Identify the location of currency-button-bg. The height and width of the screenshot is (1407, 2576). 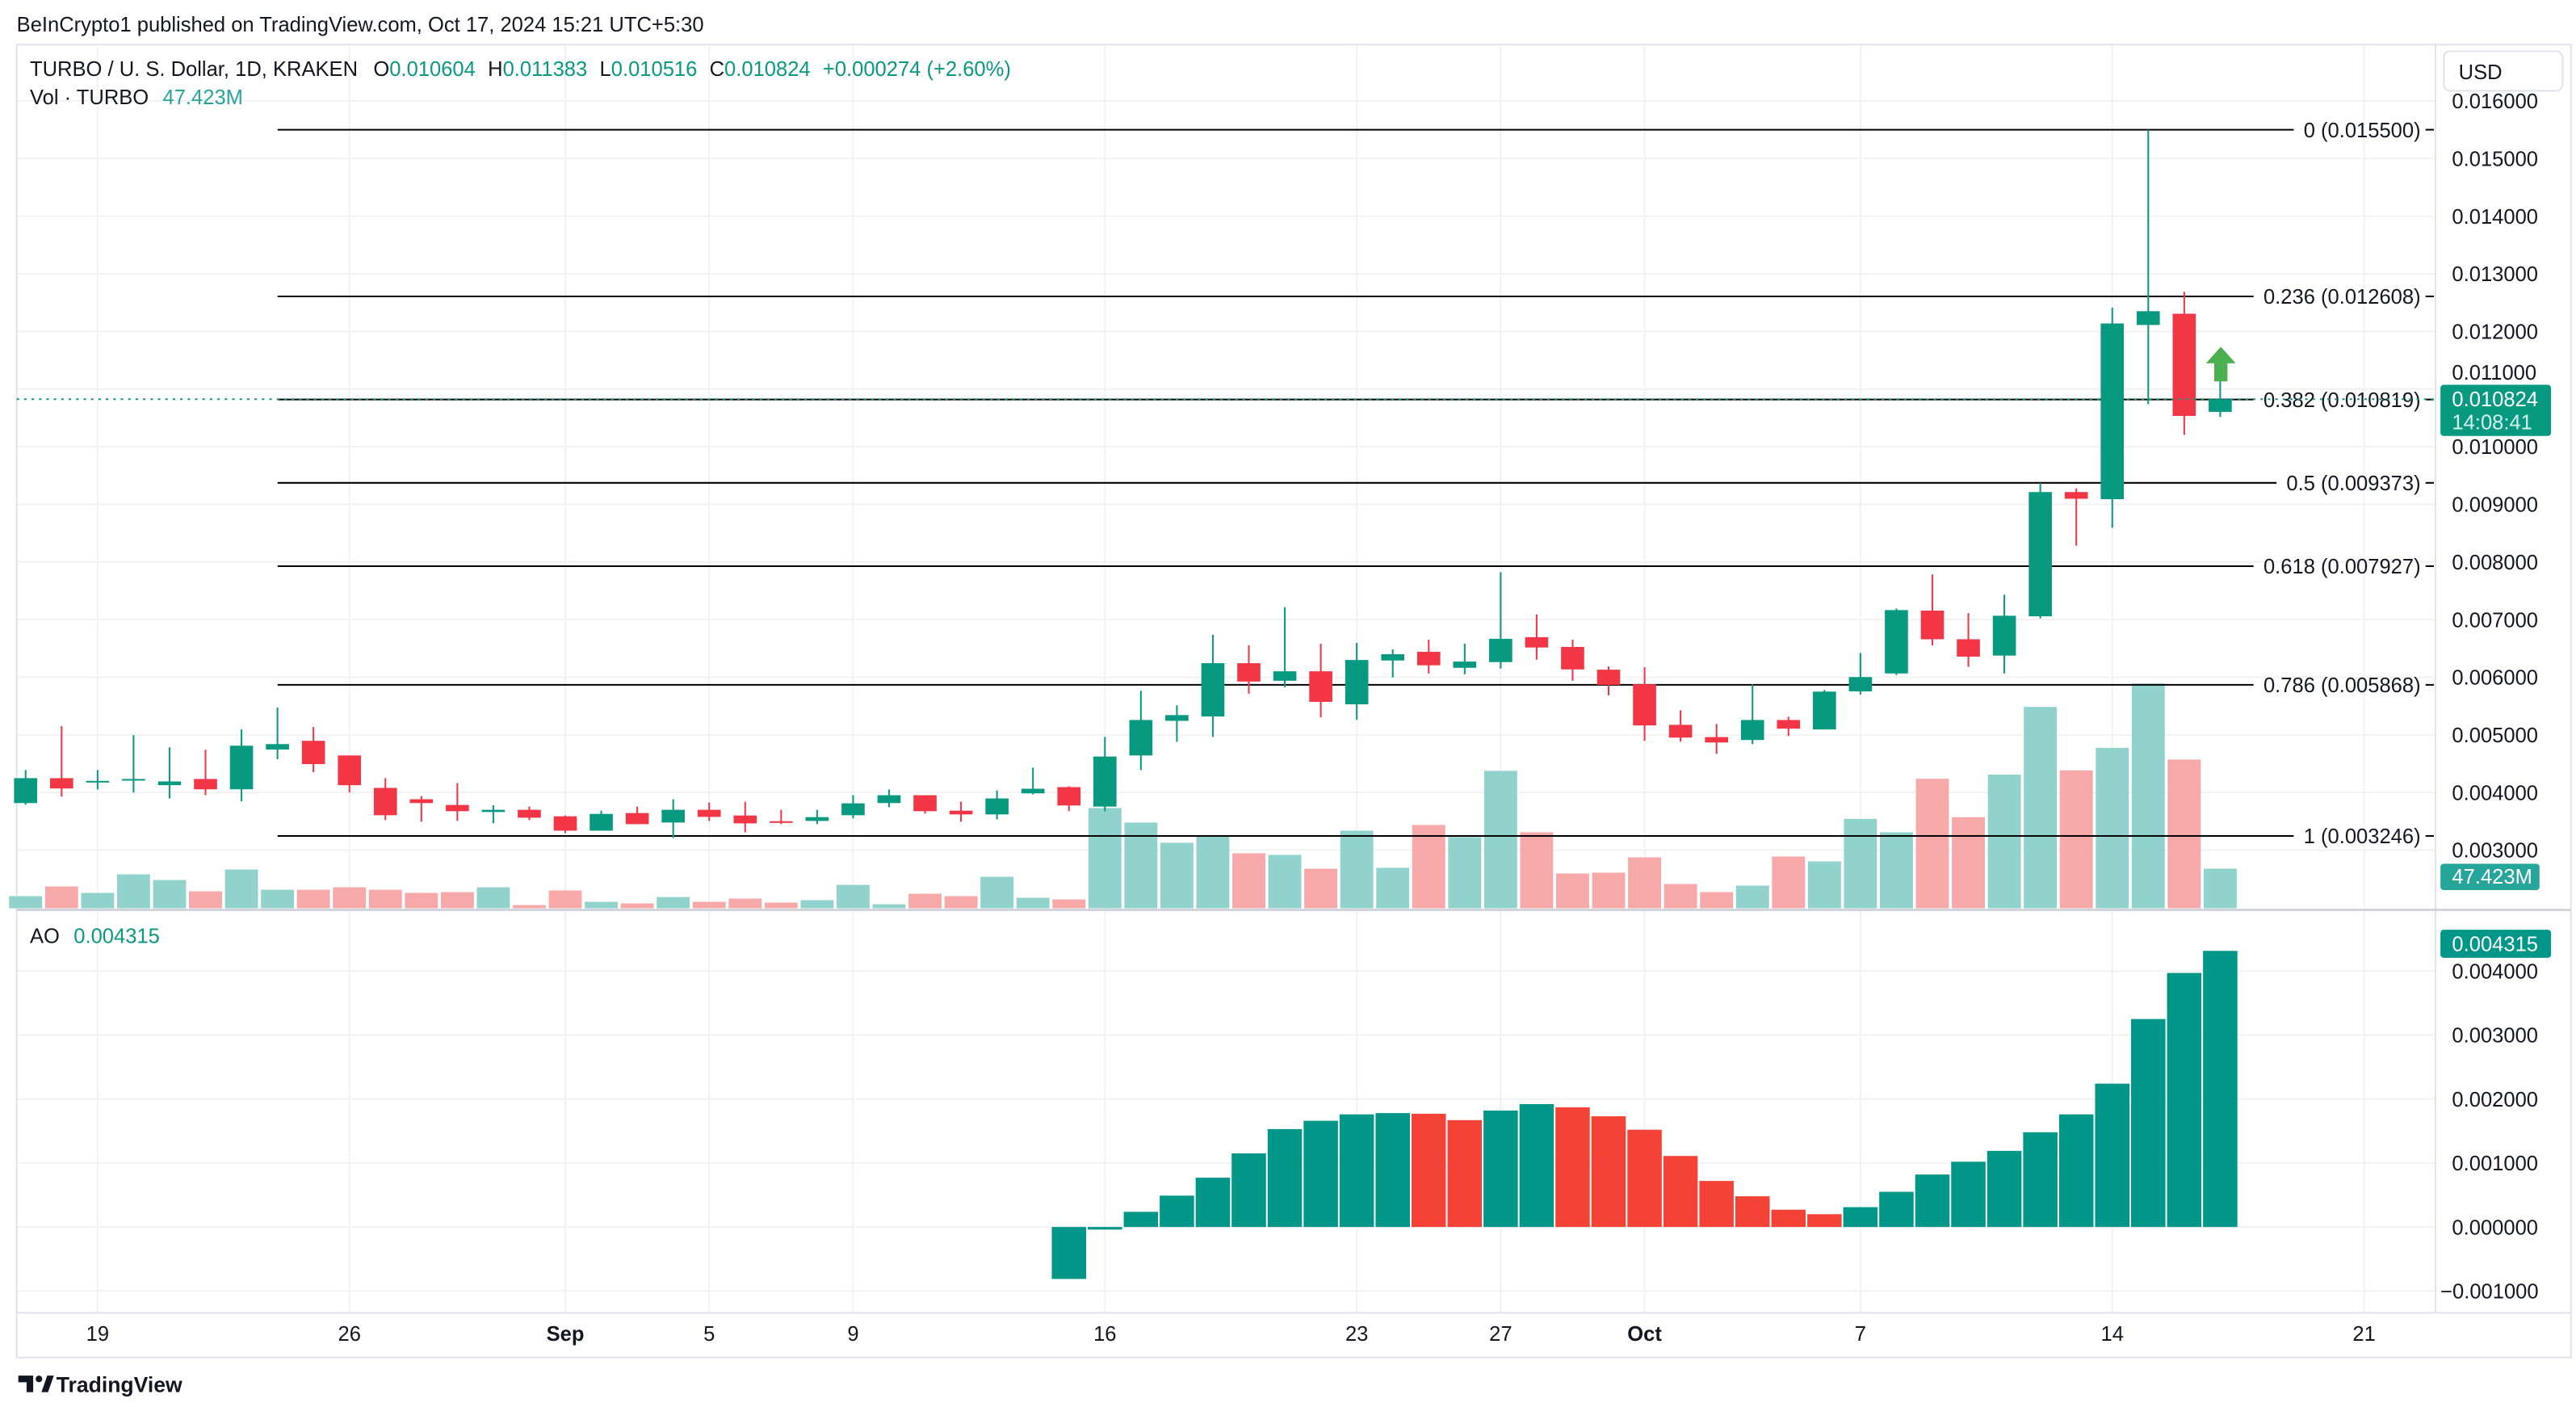
(2503, 71).